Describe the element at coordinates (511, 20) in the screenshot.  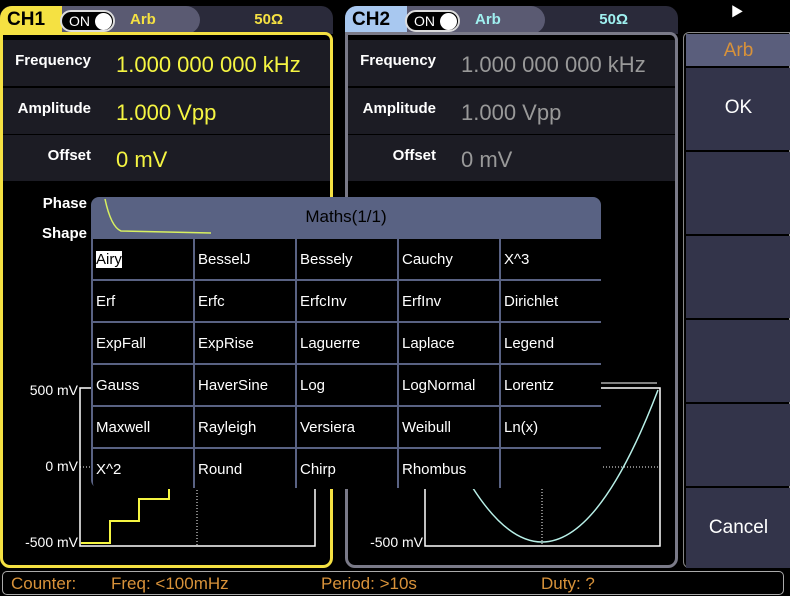
I see `ch2-header: CH2 ON Arb 50Ω` at that location.